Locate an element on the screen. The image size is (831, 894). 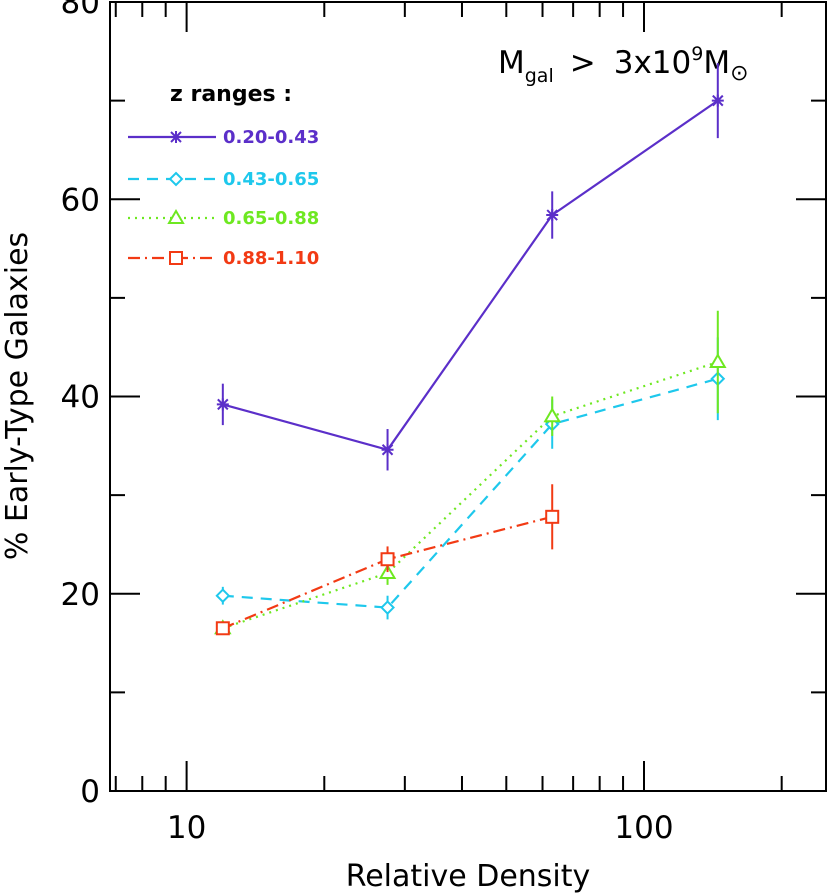
series-0.88-1.10 is located at coordinates (387, 560).